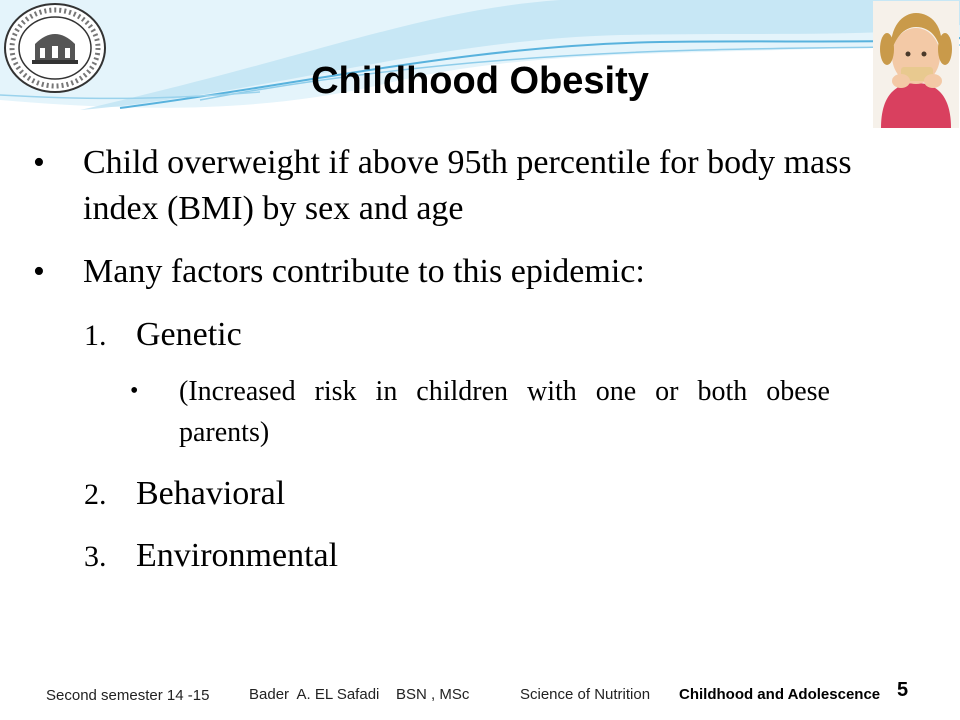 This screenshot has width=960, height=720. Describe the element at coordinates (903, 690) in the screenshot. I see `page-number: 5` at that location.